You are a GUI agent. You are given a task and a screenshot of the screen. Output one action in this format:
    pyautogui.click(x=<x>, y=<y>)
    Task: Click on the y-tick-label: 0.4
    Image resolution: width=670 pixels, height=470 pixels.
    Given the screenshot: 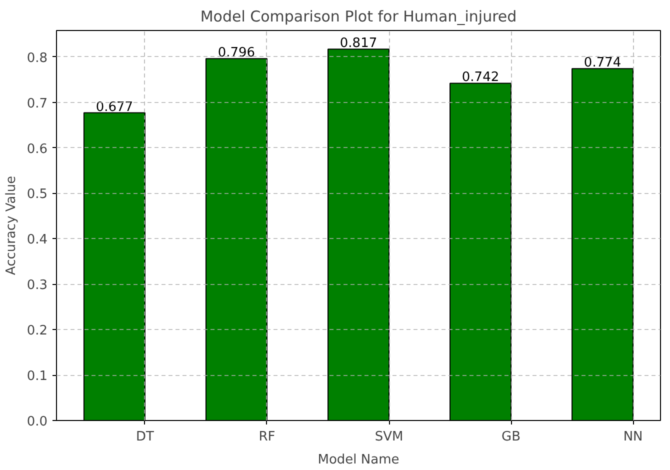 What is the action you would take?
    pyautogui.click(x=37, y=240)
    